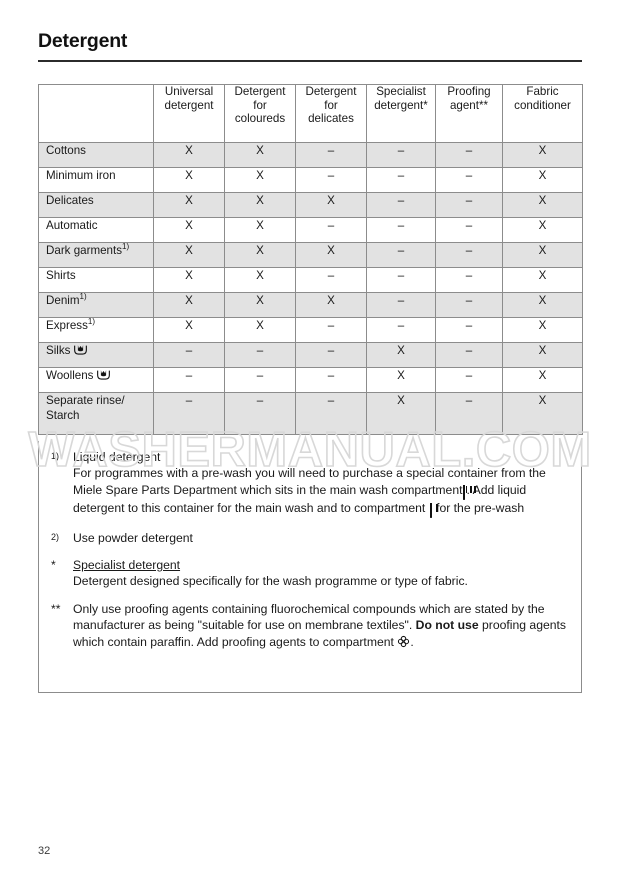  Describe the element at coordinates (412, 641) in the screenshot. I see `footnote-dbl-text-3: .` at that location.